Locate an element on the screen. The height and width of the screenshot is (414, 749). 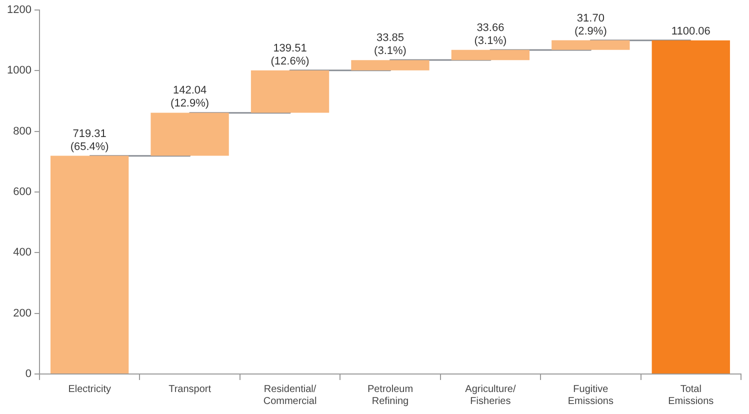
data-label: 33.85 (3.1%) is located at coordinates (390, 45).